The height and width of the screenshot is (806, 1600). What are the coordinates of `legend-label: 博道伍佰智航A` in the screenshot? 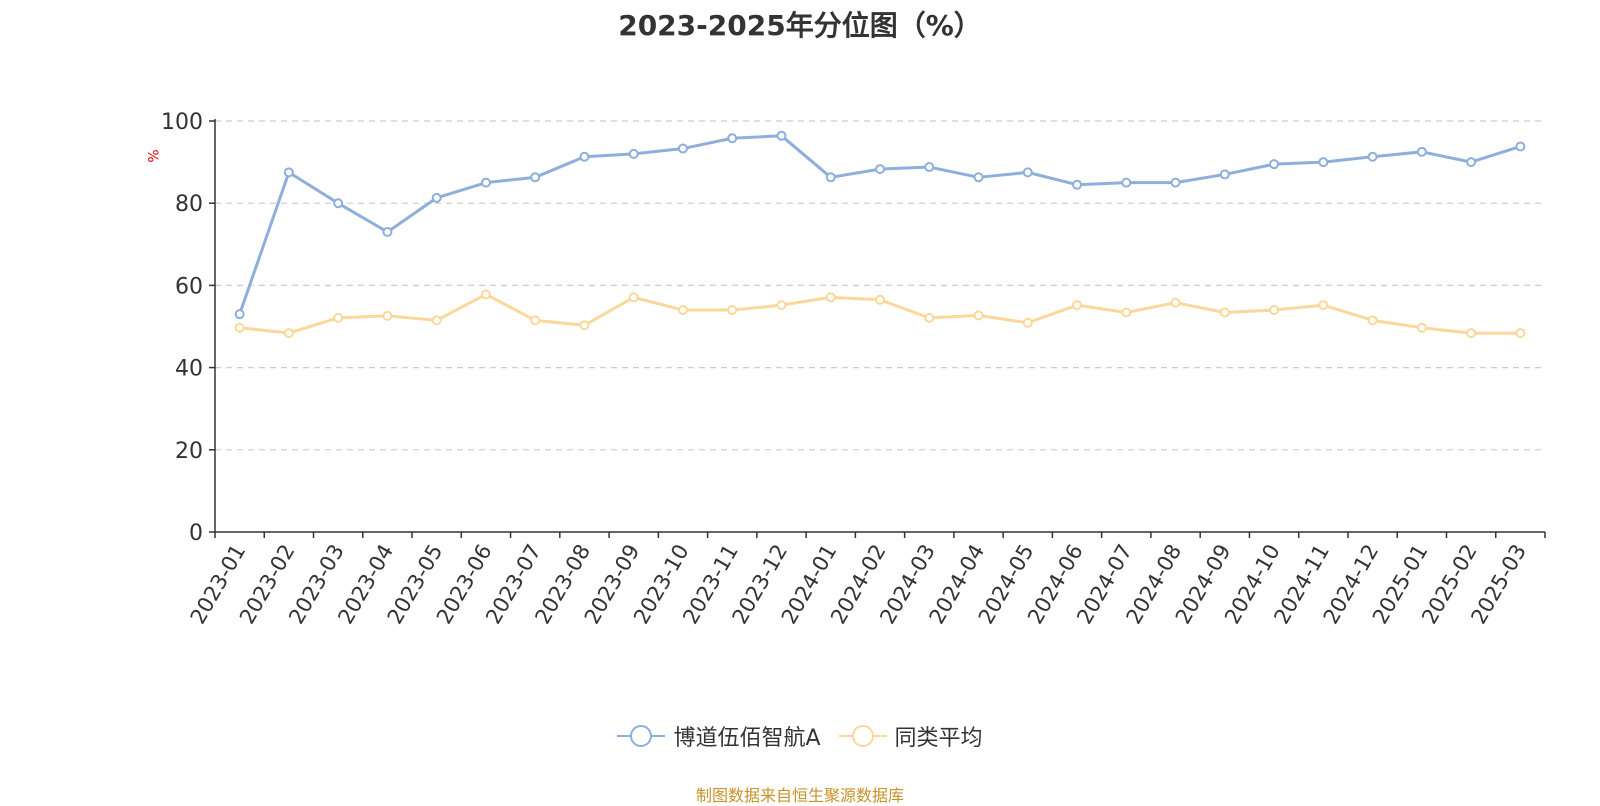 It's located at (747, 738).